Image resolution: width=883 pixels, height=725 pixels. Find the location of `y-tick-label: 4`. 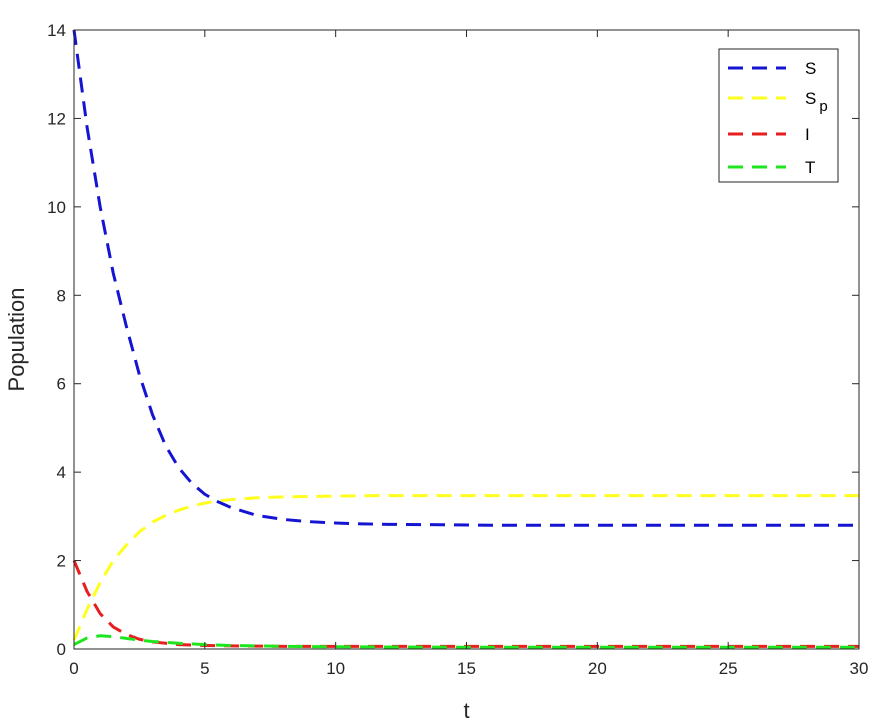

y-tick-label: 4 is located at coordinates (61, 472).